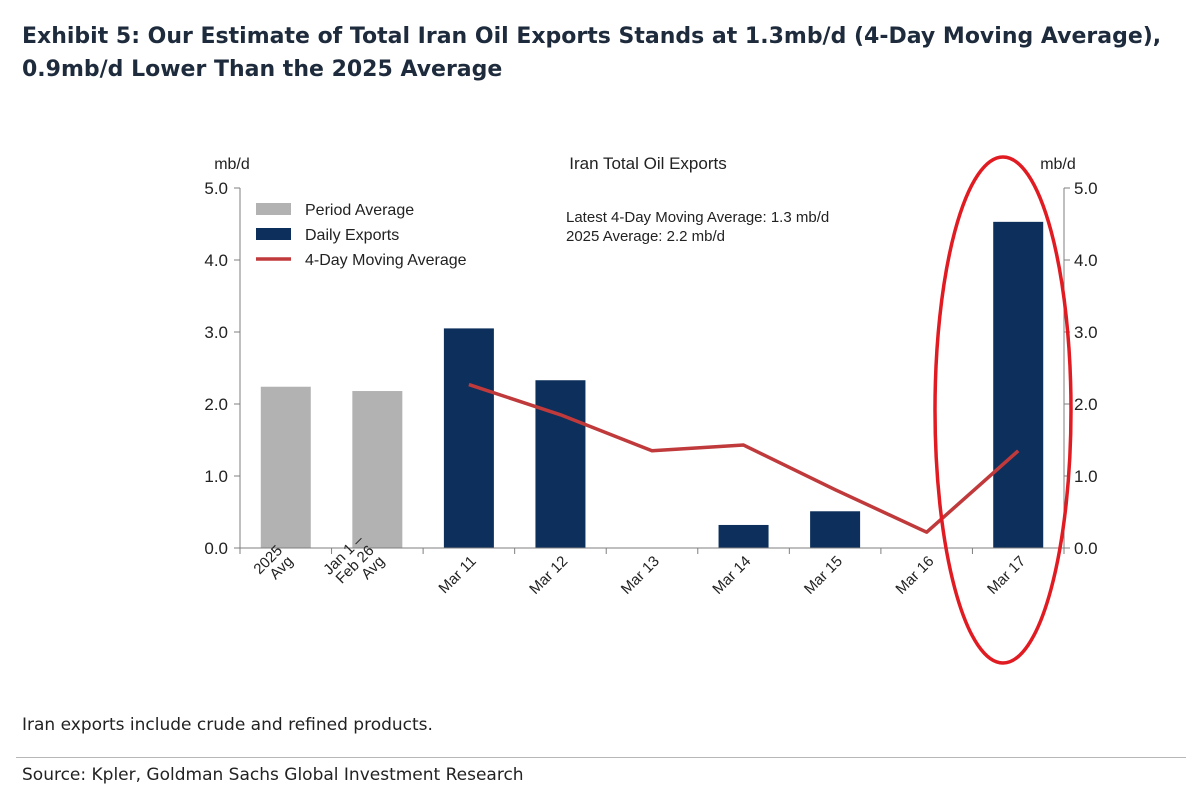  I want to click on x-category-label: Mar 13, so click(640, 575).